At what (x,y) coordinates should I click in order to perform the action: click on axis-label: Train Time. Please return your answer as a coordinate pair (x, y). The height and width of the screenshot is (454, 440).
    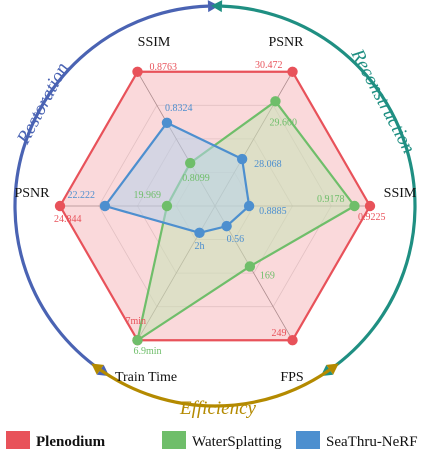
    Looking at the image, I should click on (146, 377).